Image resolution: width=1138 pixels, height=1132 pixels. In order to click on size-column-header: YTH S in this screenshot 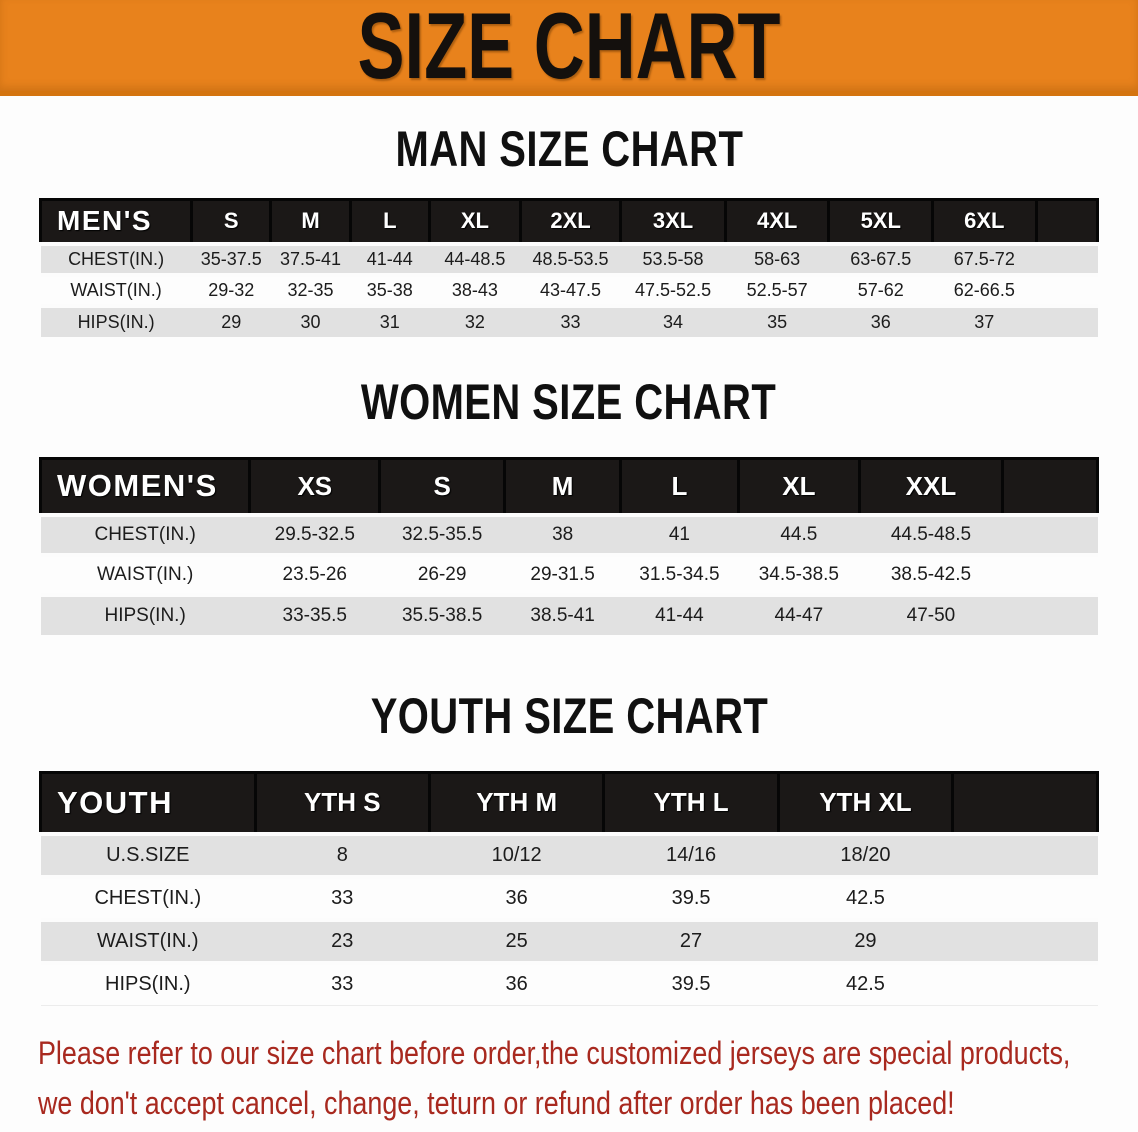, I will do `click(342, 803)`.